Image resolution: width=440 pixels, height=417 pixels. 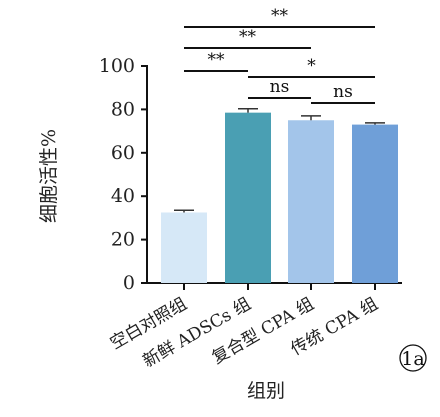 What do you see at coordinates (117, 66) in the screenshot?
I see `y-tick-label: 100` at bounding box center [117, 66].